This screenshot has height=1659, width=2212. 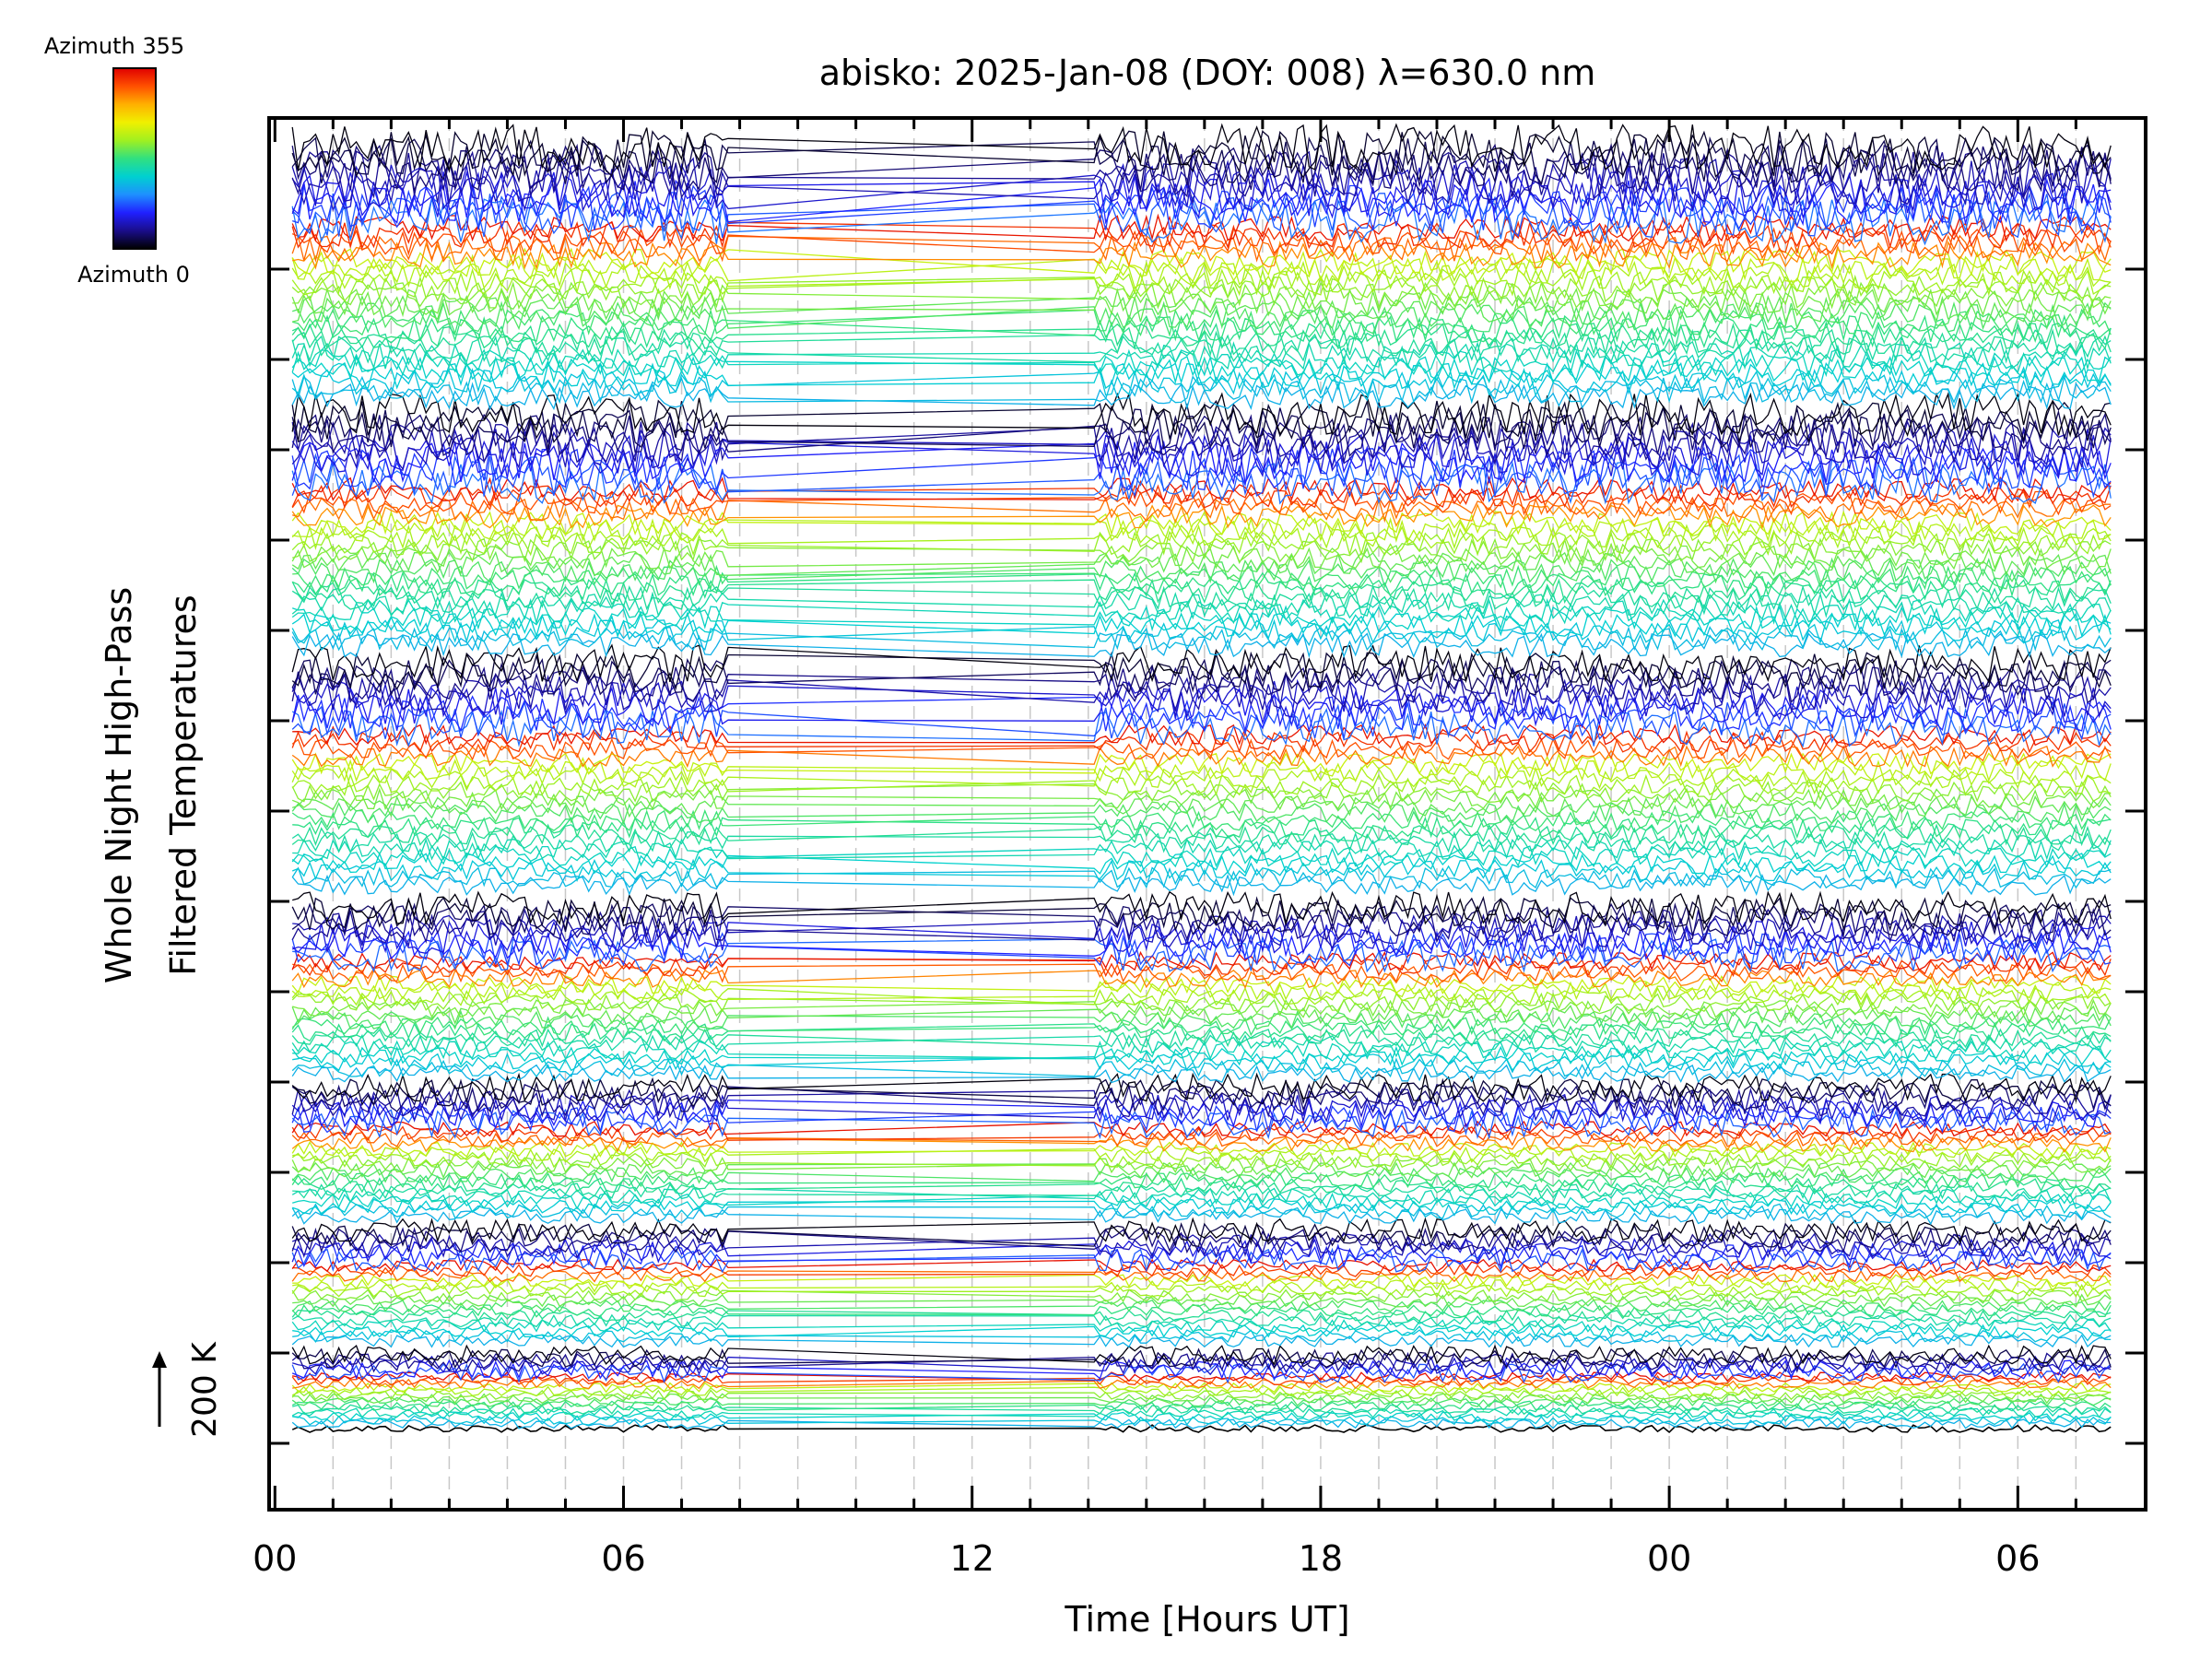 What do you see at coordinates (2017, 1558) in the screenshot?
I see `x-tick-label: 06` at bounding box center [2017, 1558].